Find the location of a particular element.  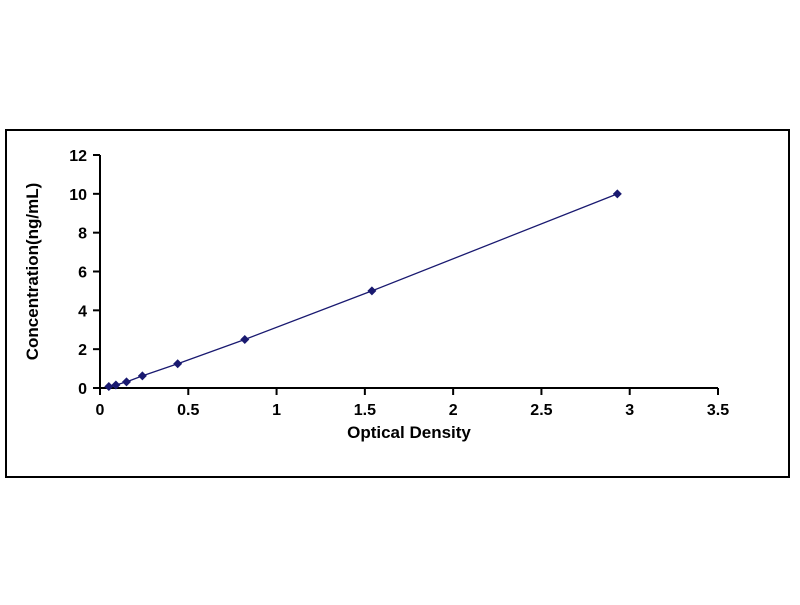

y-axis-label: Concentration(ng/mL) is located at coordinates (32, 272).